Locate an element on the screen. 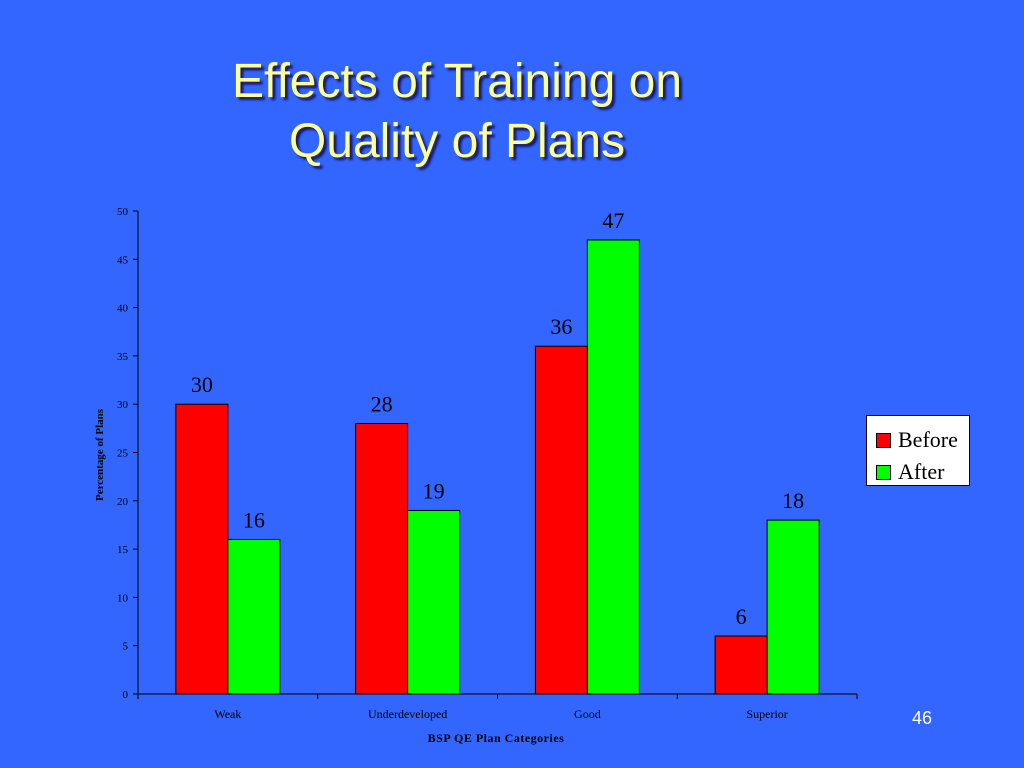 Image resolution: width=1024 pixels, height=768 pixels. data-label-after-superior: 18 is located at coordinates (793, 500).